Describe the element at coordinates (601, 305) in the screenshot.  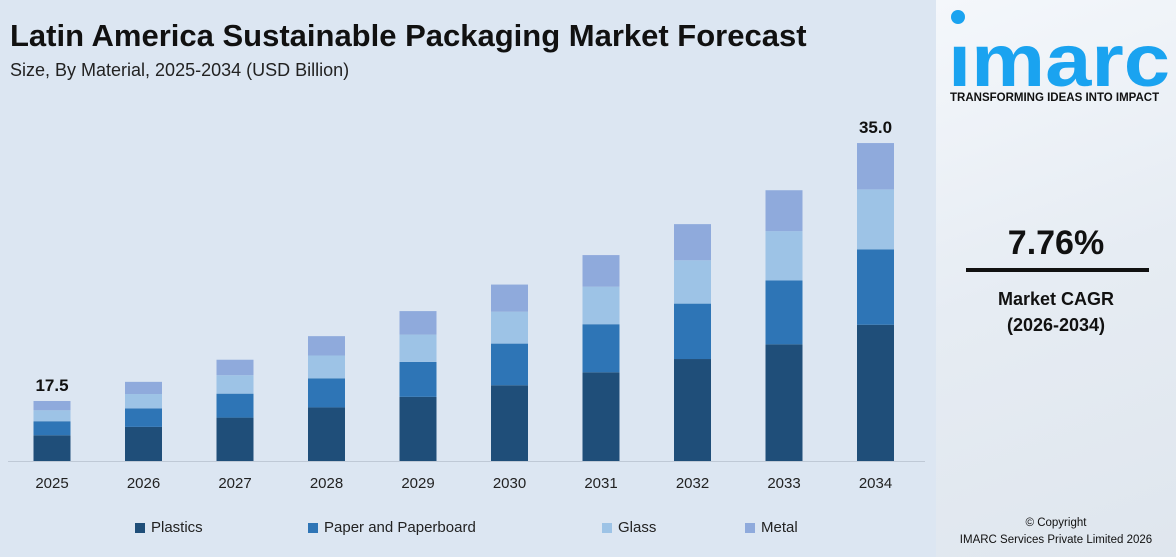
I see `bar-segment-2031-glass` at that location.